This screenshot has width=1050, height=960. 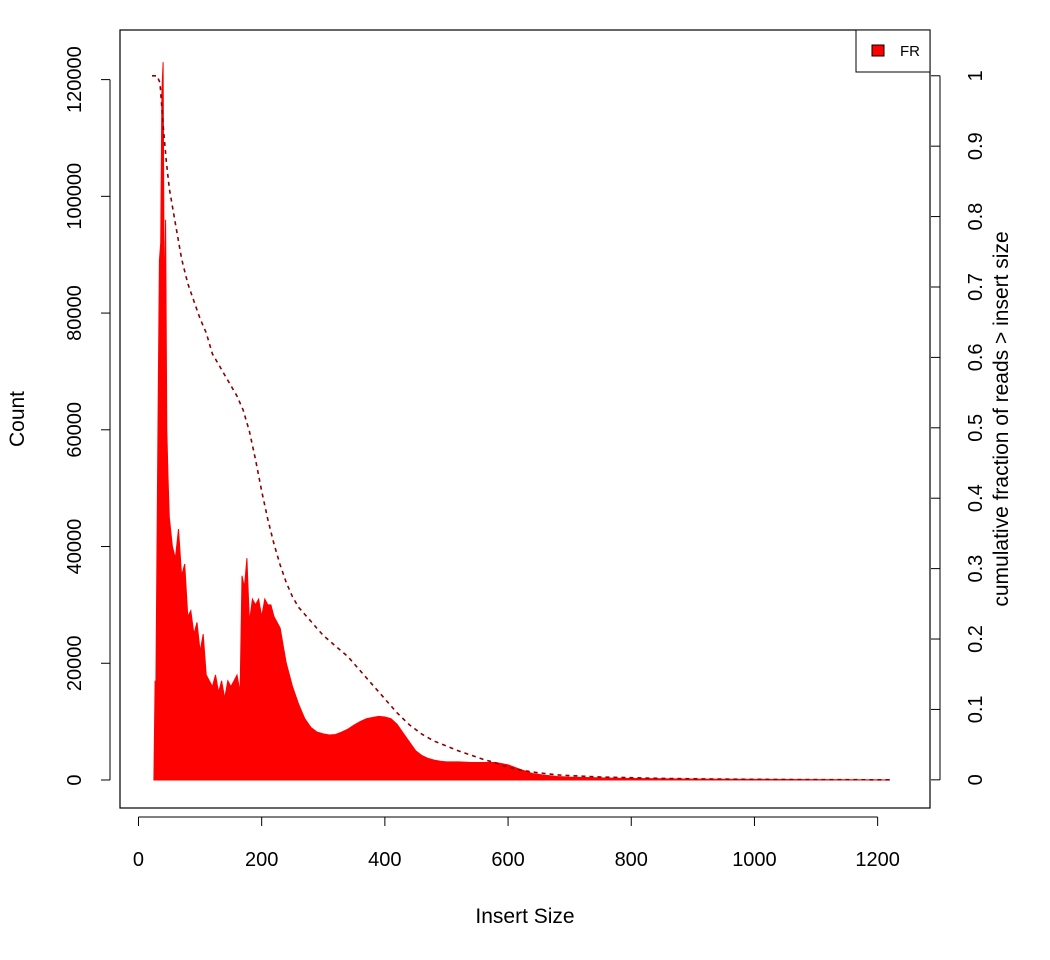 What do you see at coordinates (631, 860) in the screenshot?
I see `x-tick-label: 800` at bounding box center [631, 860].